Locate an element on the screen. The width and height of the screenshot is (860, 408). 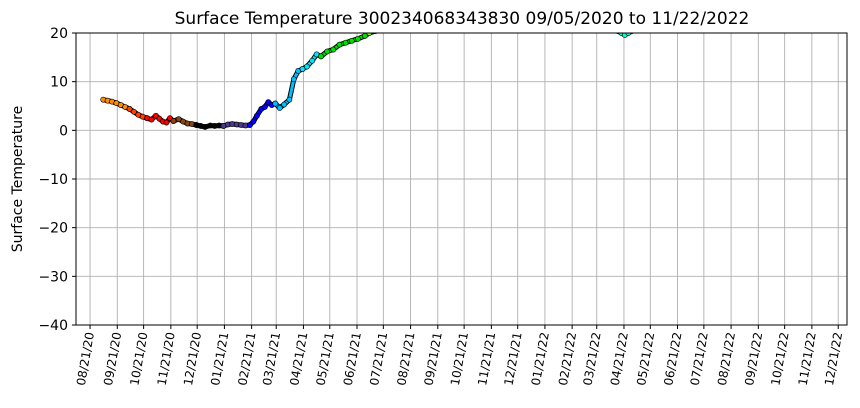
y-tick-label: −40 is located at coordinates (53, 326).